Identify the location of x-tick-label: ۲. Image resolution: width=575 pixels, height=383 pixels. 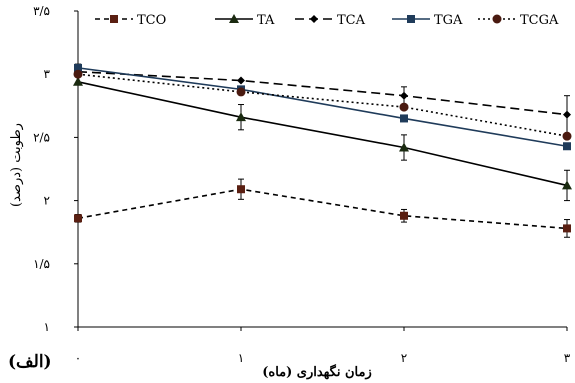
(404, 358).